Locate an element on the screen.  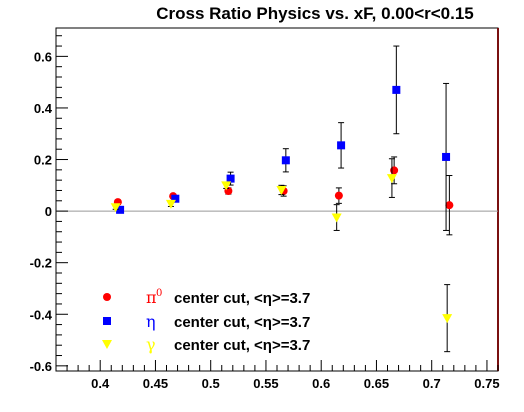
chart-title: Cross Ratio Physics vs. xF, 0.00<r<0.15 is located at coordinates (315, 13).